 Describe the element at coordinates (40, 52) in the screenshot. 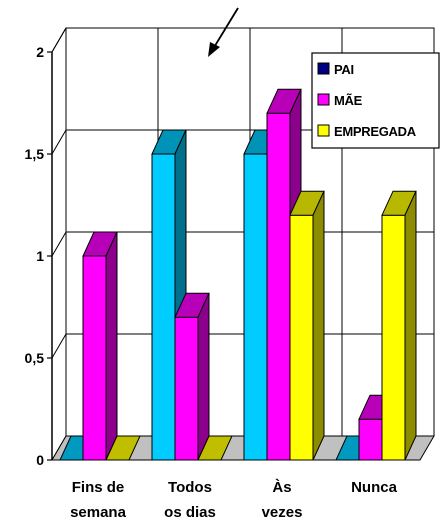

I see `y-tick-label: 2` at that location.